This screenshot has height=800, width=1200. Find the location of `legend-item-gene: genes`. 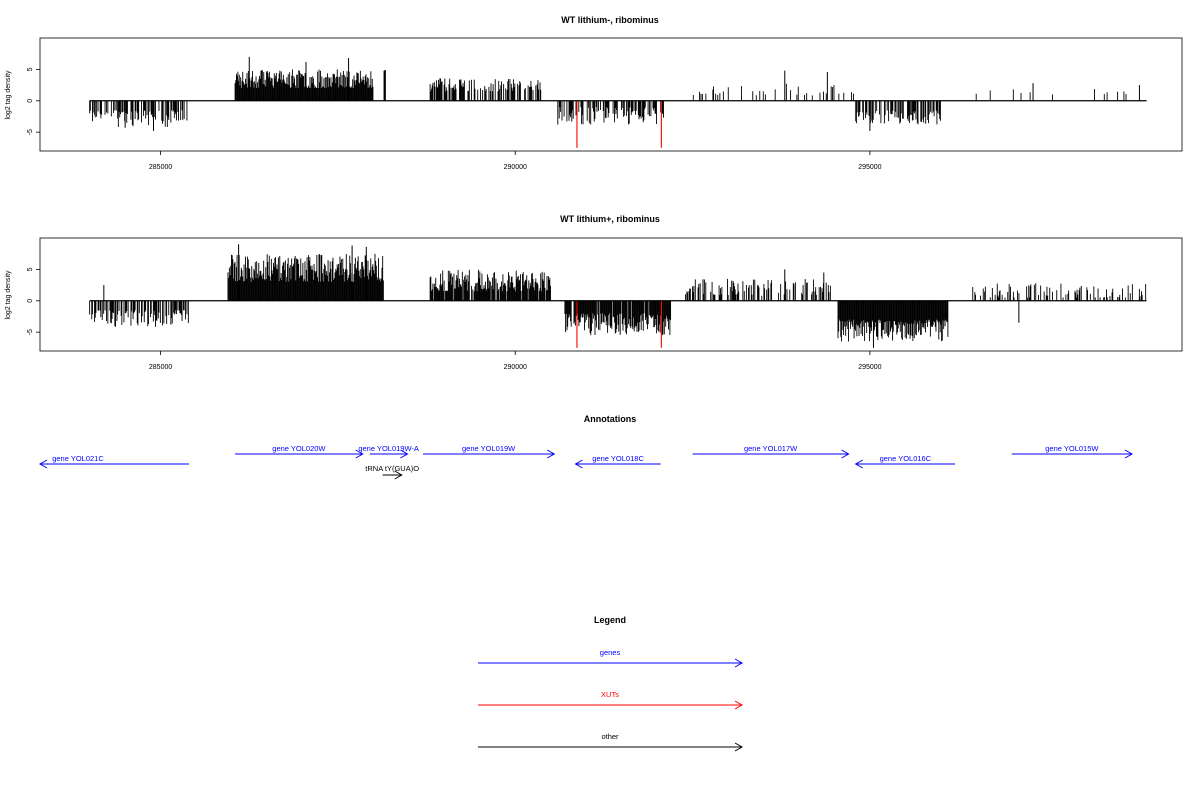

legend-item-gene: genes is located at coordinates (611, 658).